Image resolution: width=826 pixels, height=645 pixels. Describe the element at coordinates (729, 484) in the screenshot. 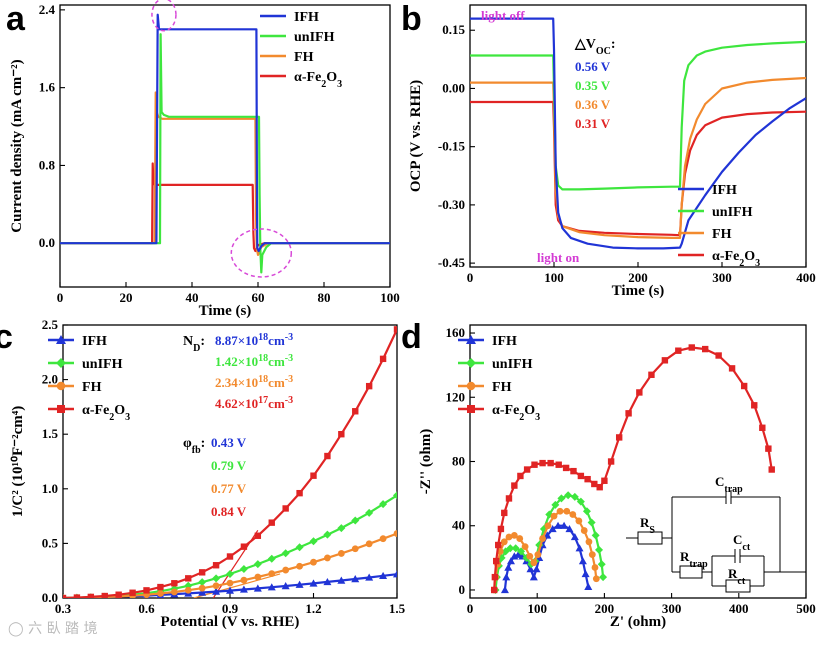

I see `circuit-label-ctrap: Ctrap` at that location.